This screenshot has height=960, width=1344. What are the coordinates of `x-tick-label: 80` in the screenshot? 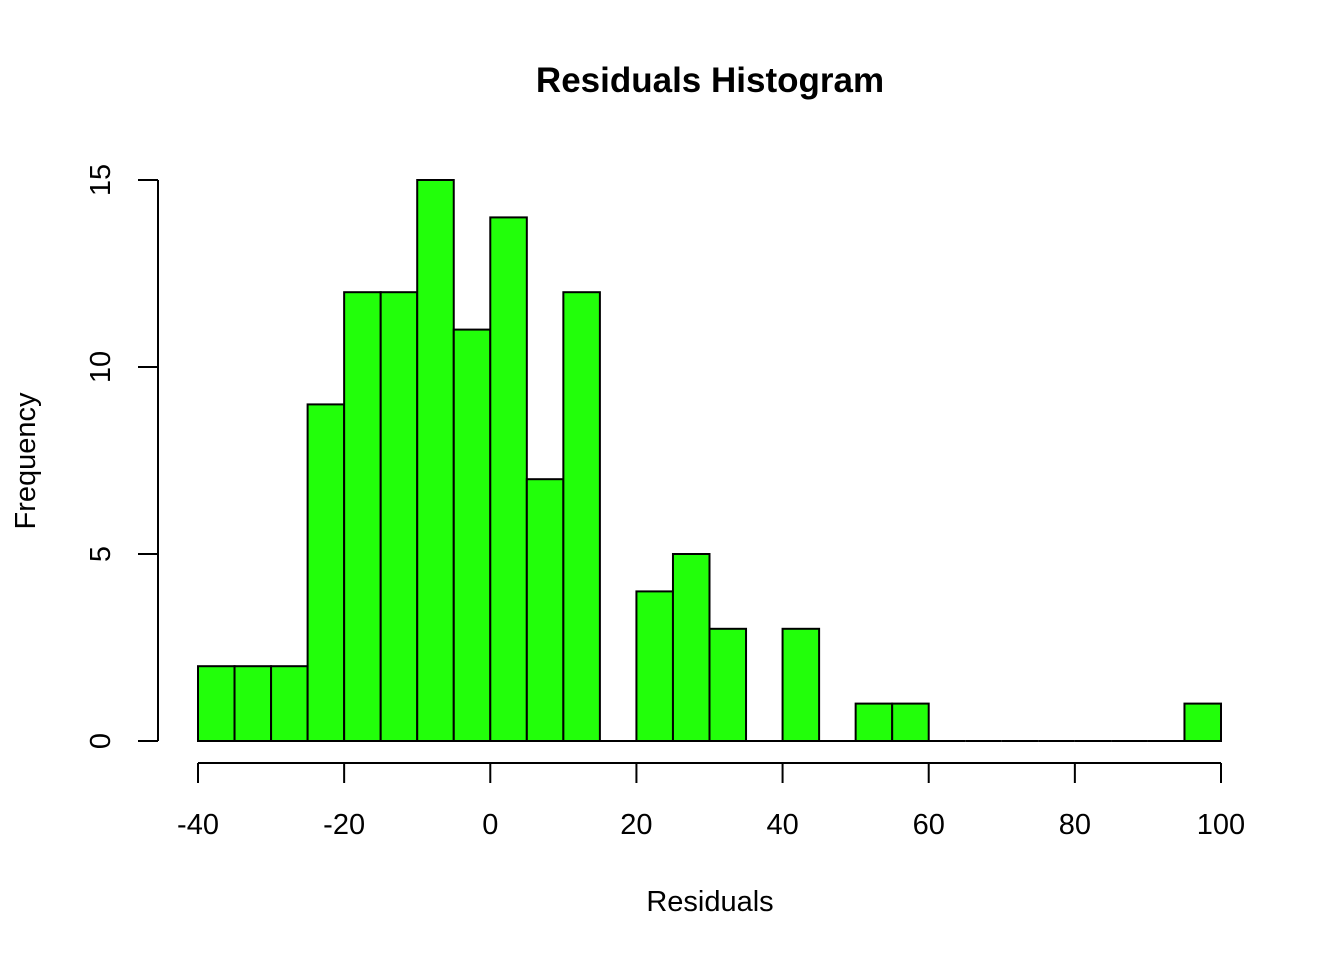 It's located at (1075, 825).